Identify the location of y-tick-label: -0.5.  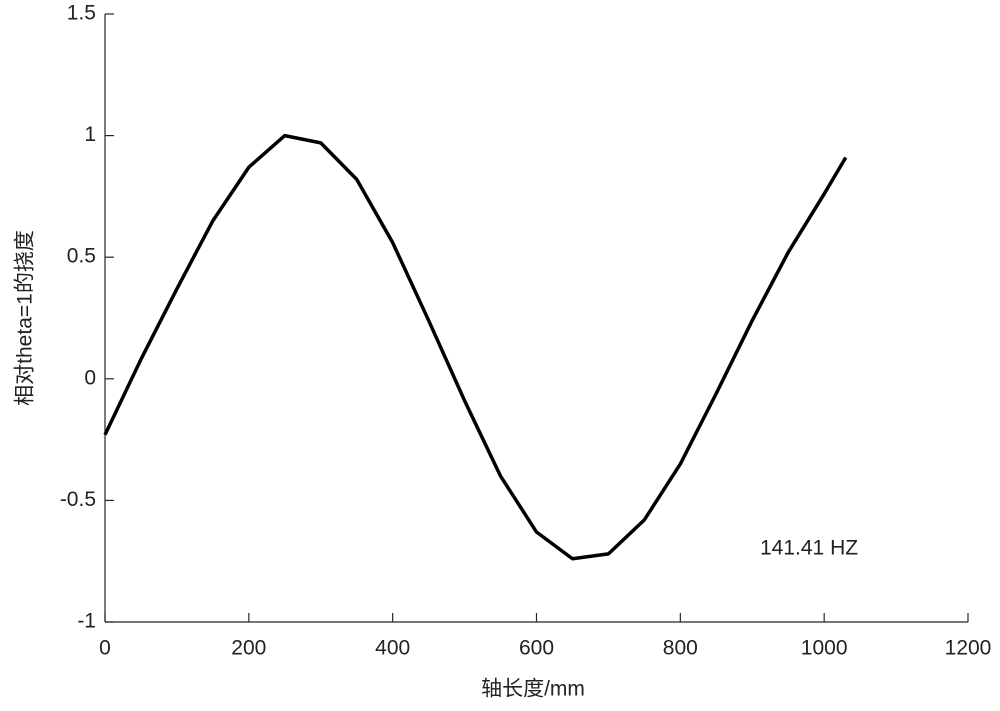
(78, 499).